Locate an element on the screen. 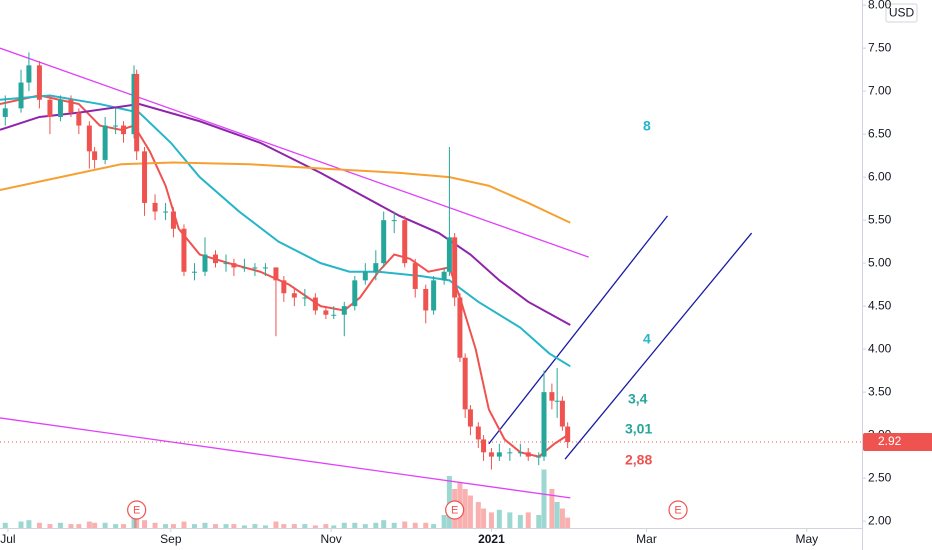 This screenshot has height=550, width=932. annotation: 3,4 is located at coordinates (638, 399).